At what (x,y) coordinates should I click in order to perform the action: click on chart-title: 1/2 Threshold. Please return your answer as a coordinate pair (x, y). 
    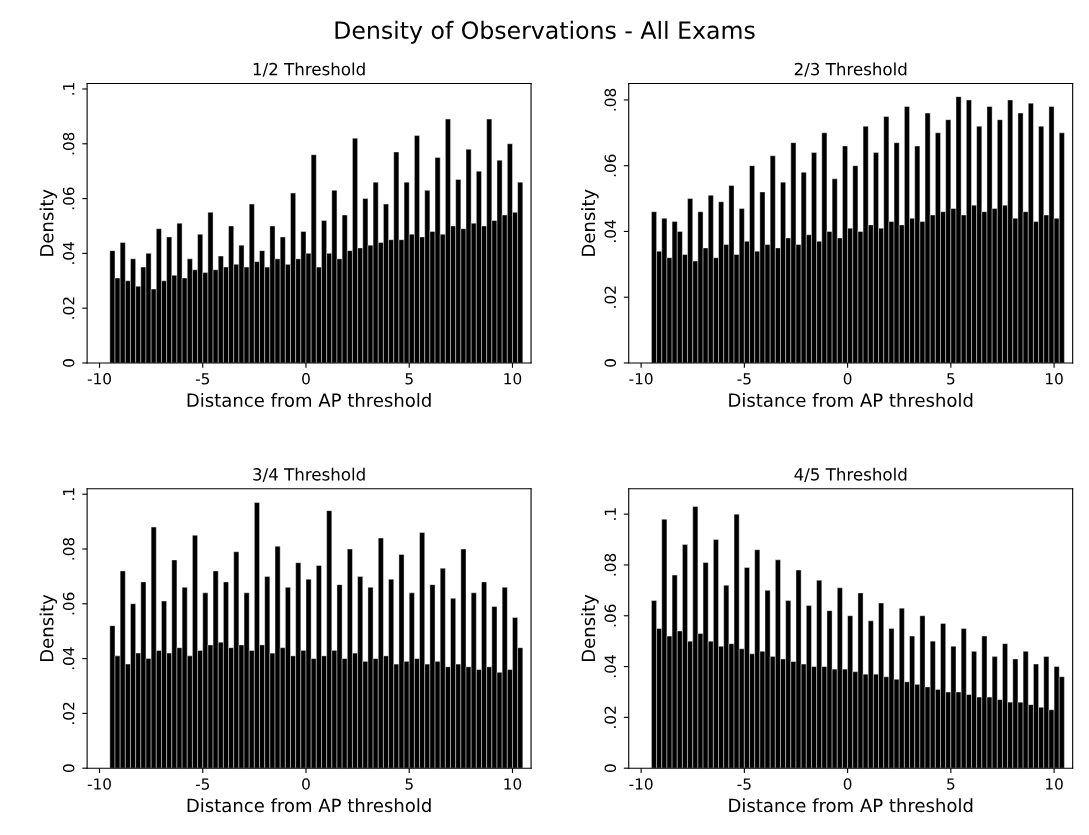
    Looking at the image, I should click on (309, 69).